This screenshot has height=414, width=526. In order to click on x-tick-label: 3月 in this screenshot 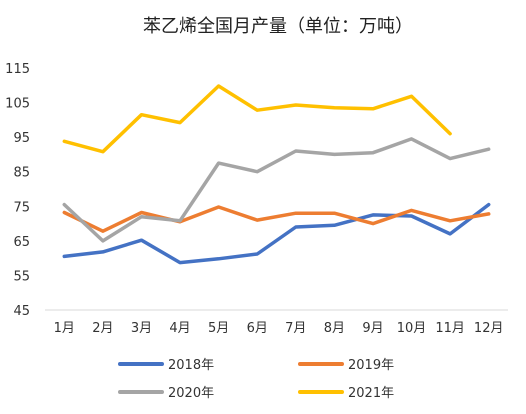, I will do `click(141, 328)`.